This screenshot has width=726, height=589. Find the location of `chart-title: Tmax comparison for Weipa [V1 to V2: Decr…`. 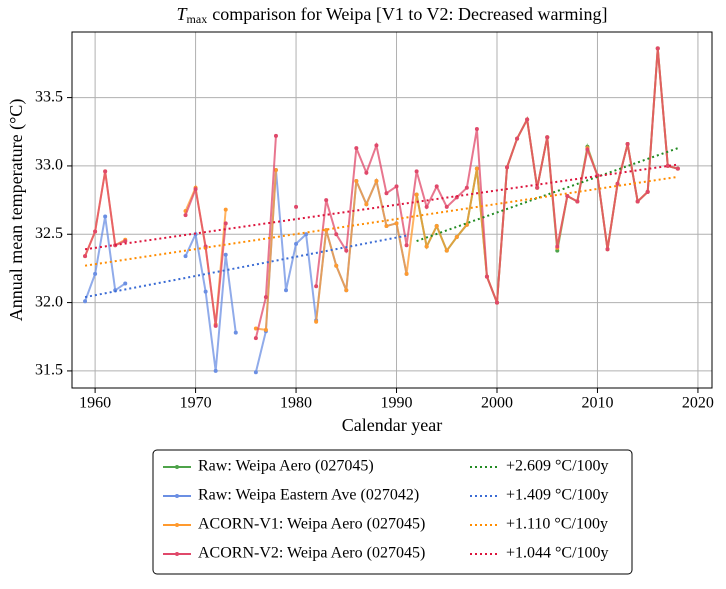

chart-title: Tmax comparison for Weipa [V1 to V2: Decr… is located at coordinates (392, 15).